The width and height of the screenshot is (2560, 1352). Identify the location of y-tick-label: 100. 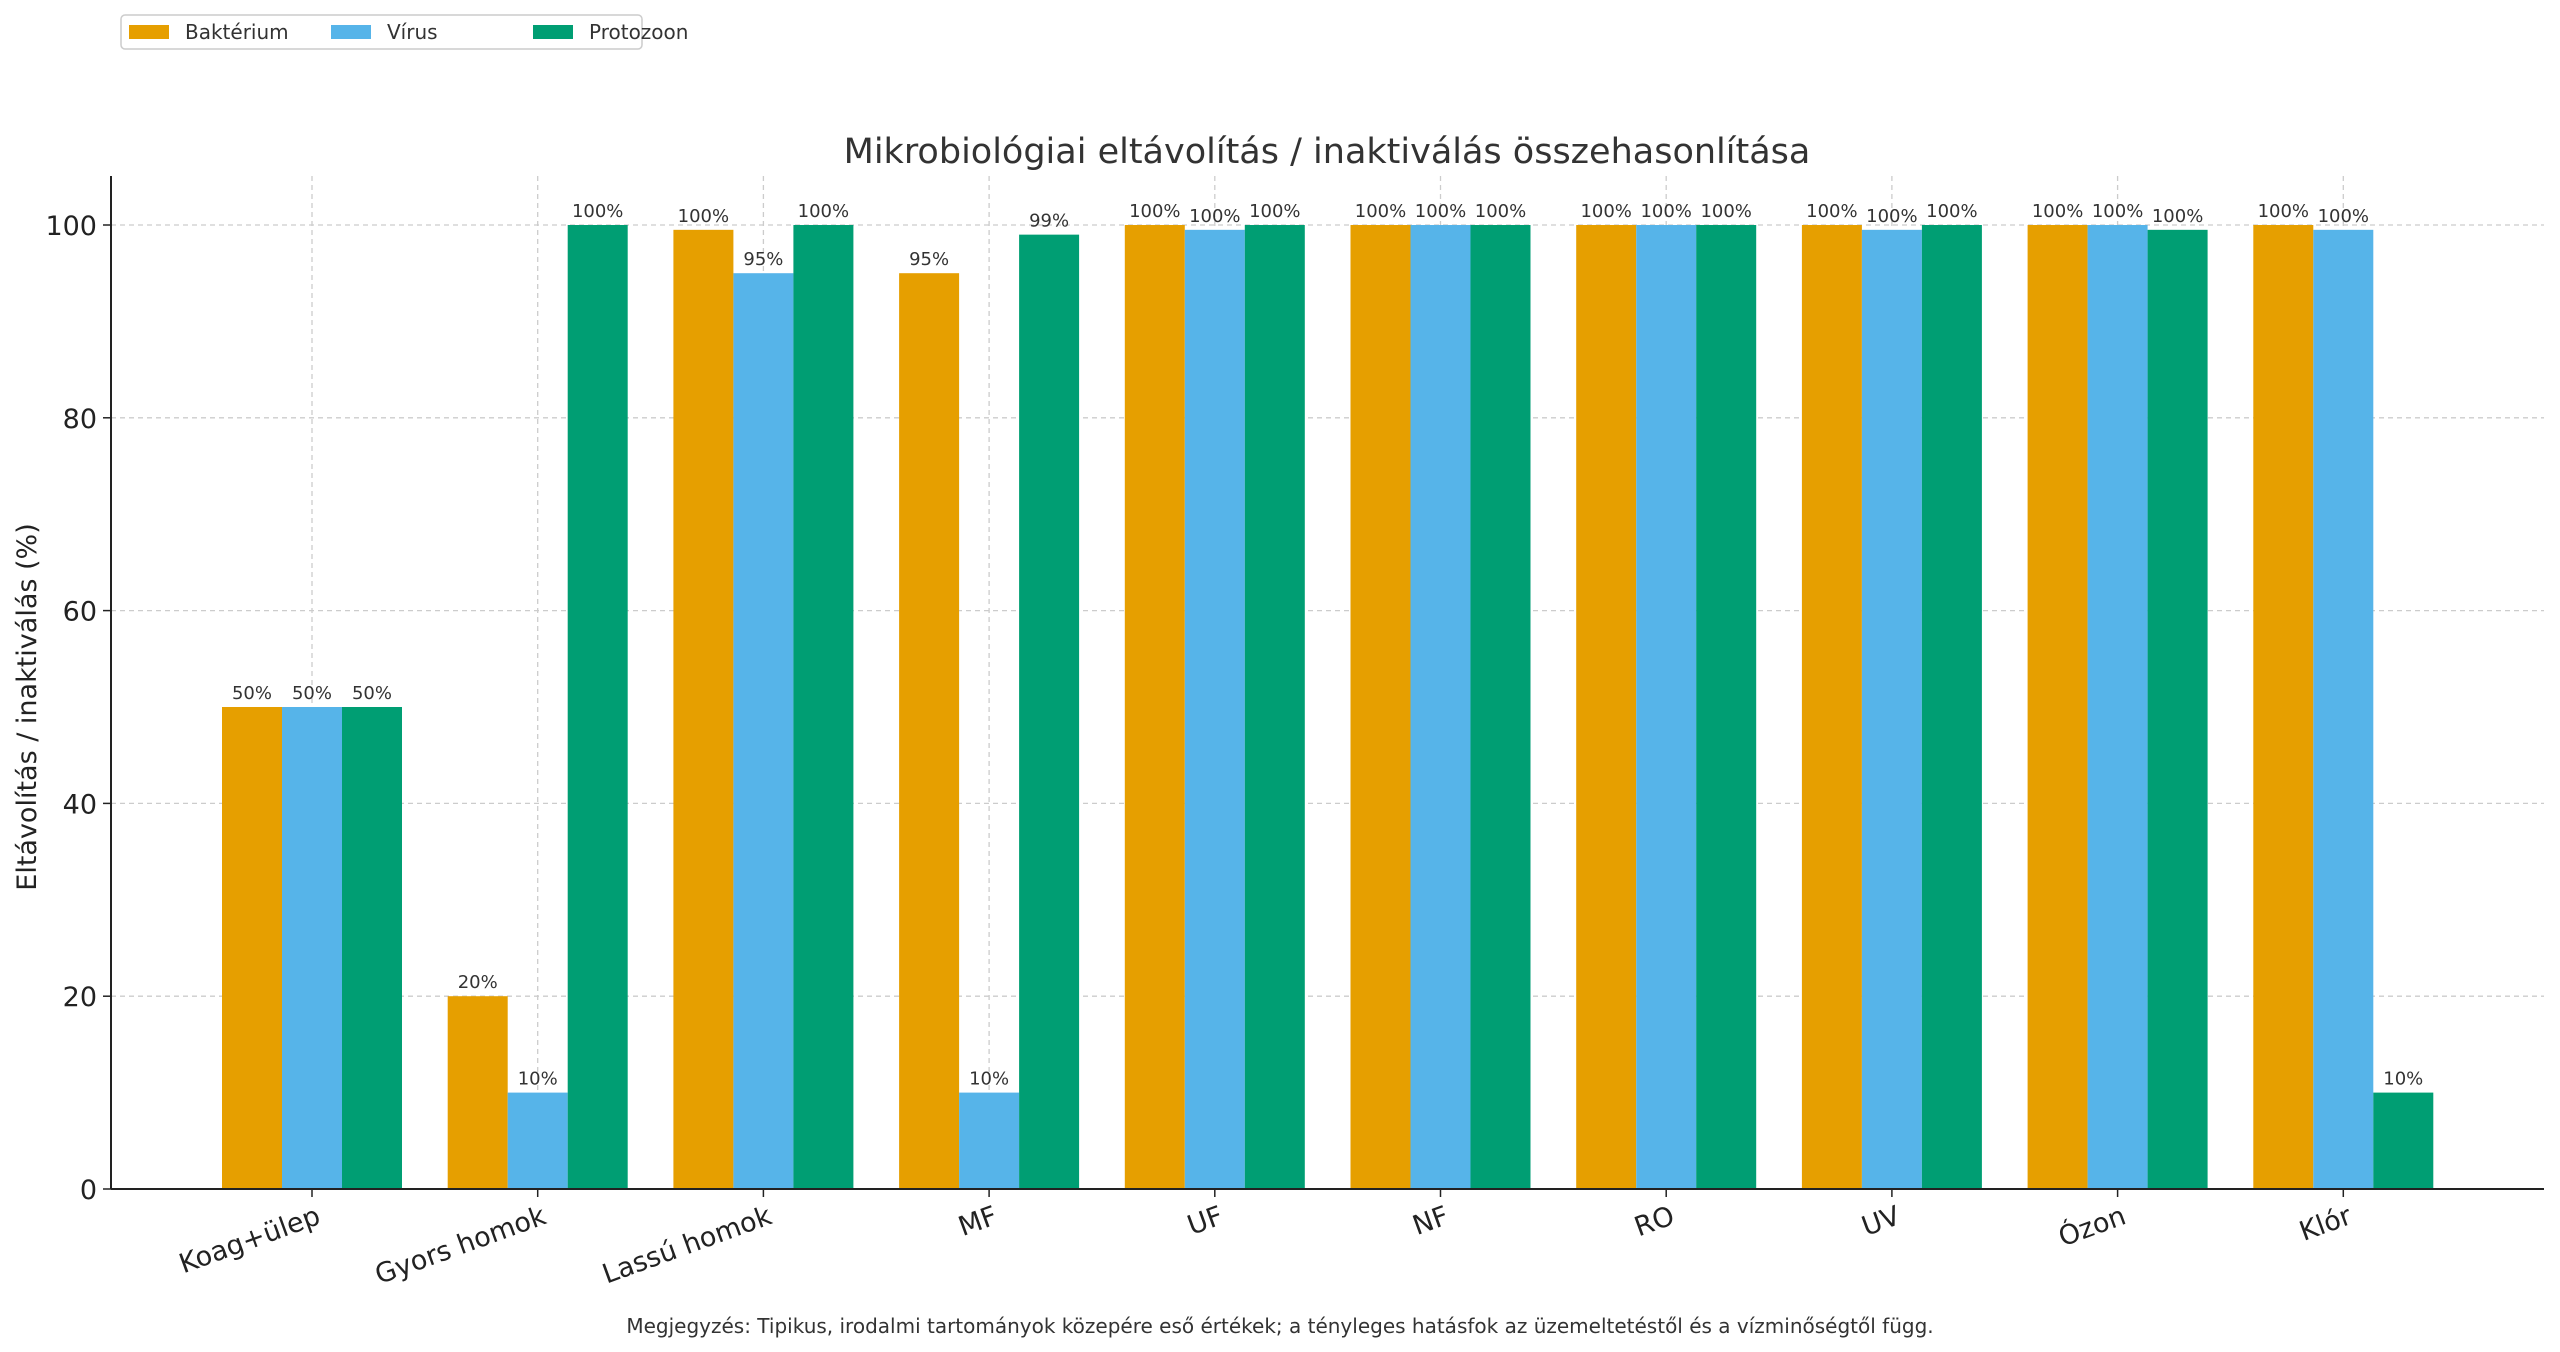
(71, 226).